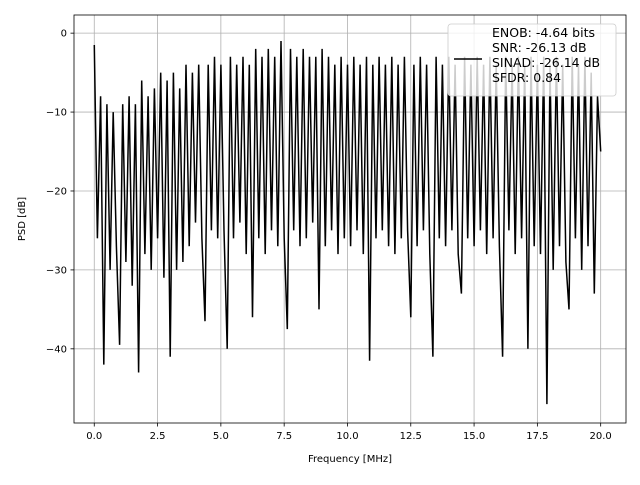 Image resolution: width=640 pixels, height=485 pixels. I want to click on y-tick-label: −20, so click(56, 191).